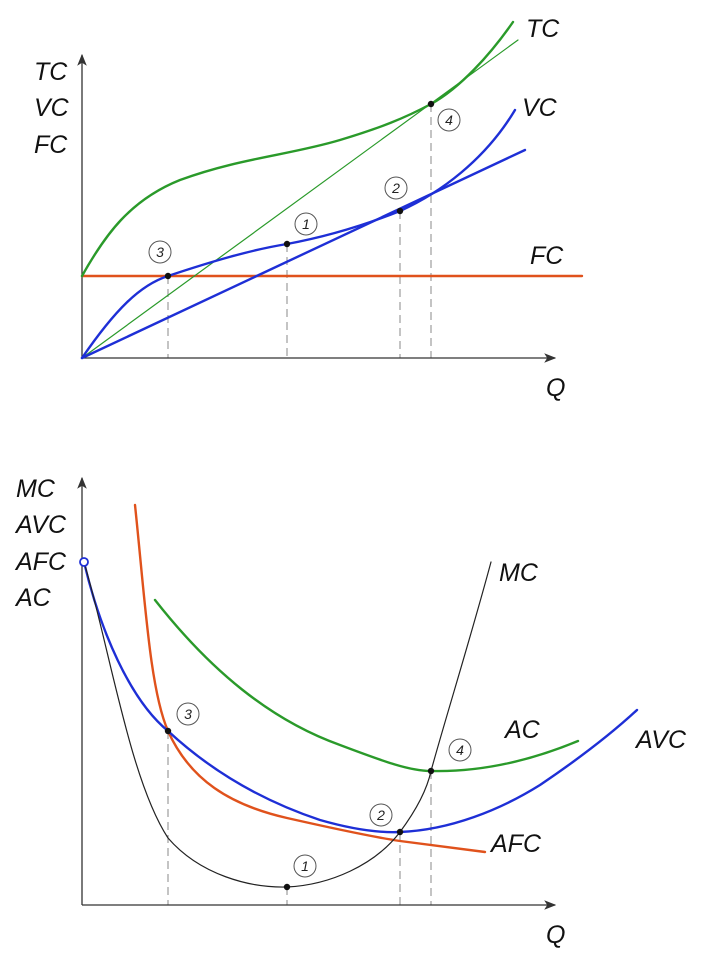 This screenshot has width=708, height=956. What do you see at coordinates (515, 844) in the screenshot?
I see `afc-label: AFC` at bounding box center [515, 844].